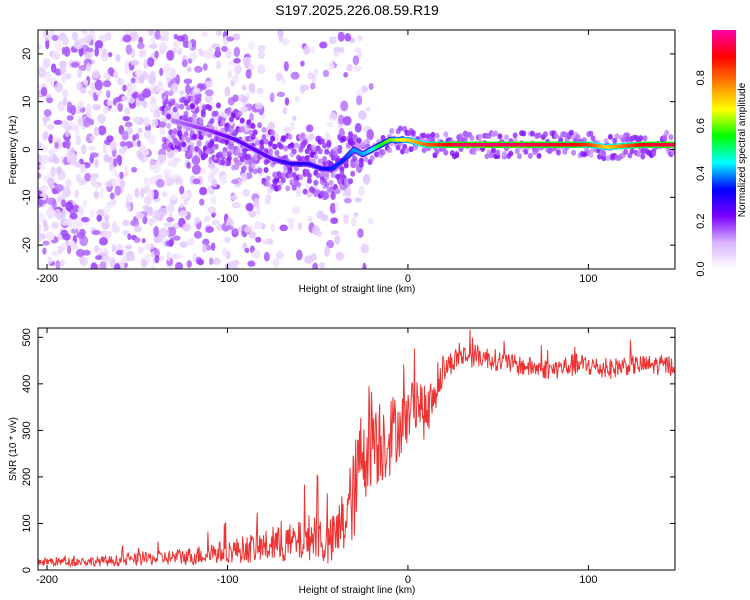 This screenshot has width=750, height=600. What do you see at coordinates (27, 384) in the screenshot?
I see `y-tick-label: 400` at bounding box center [27, 384].